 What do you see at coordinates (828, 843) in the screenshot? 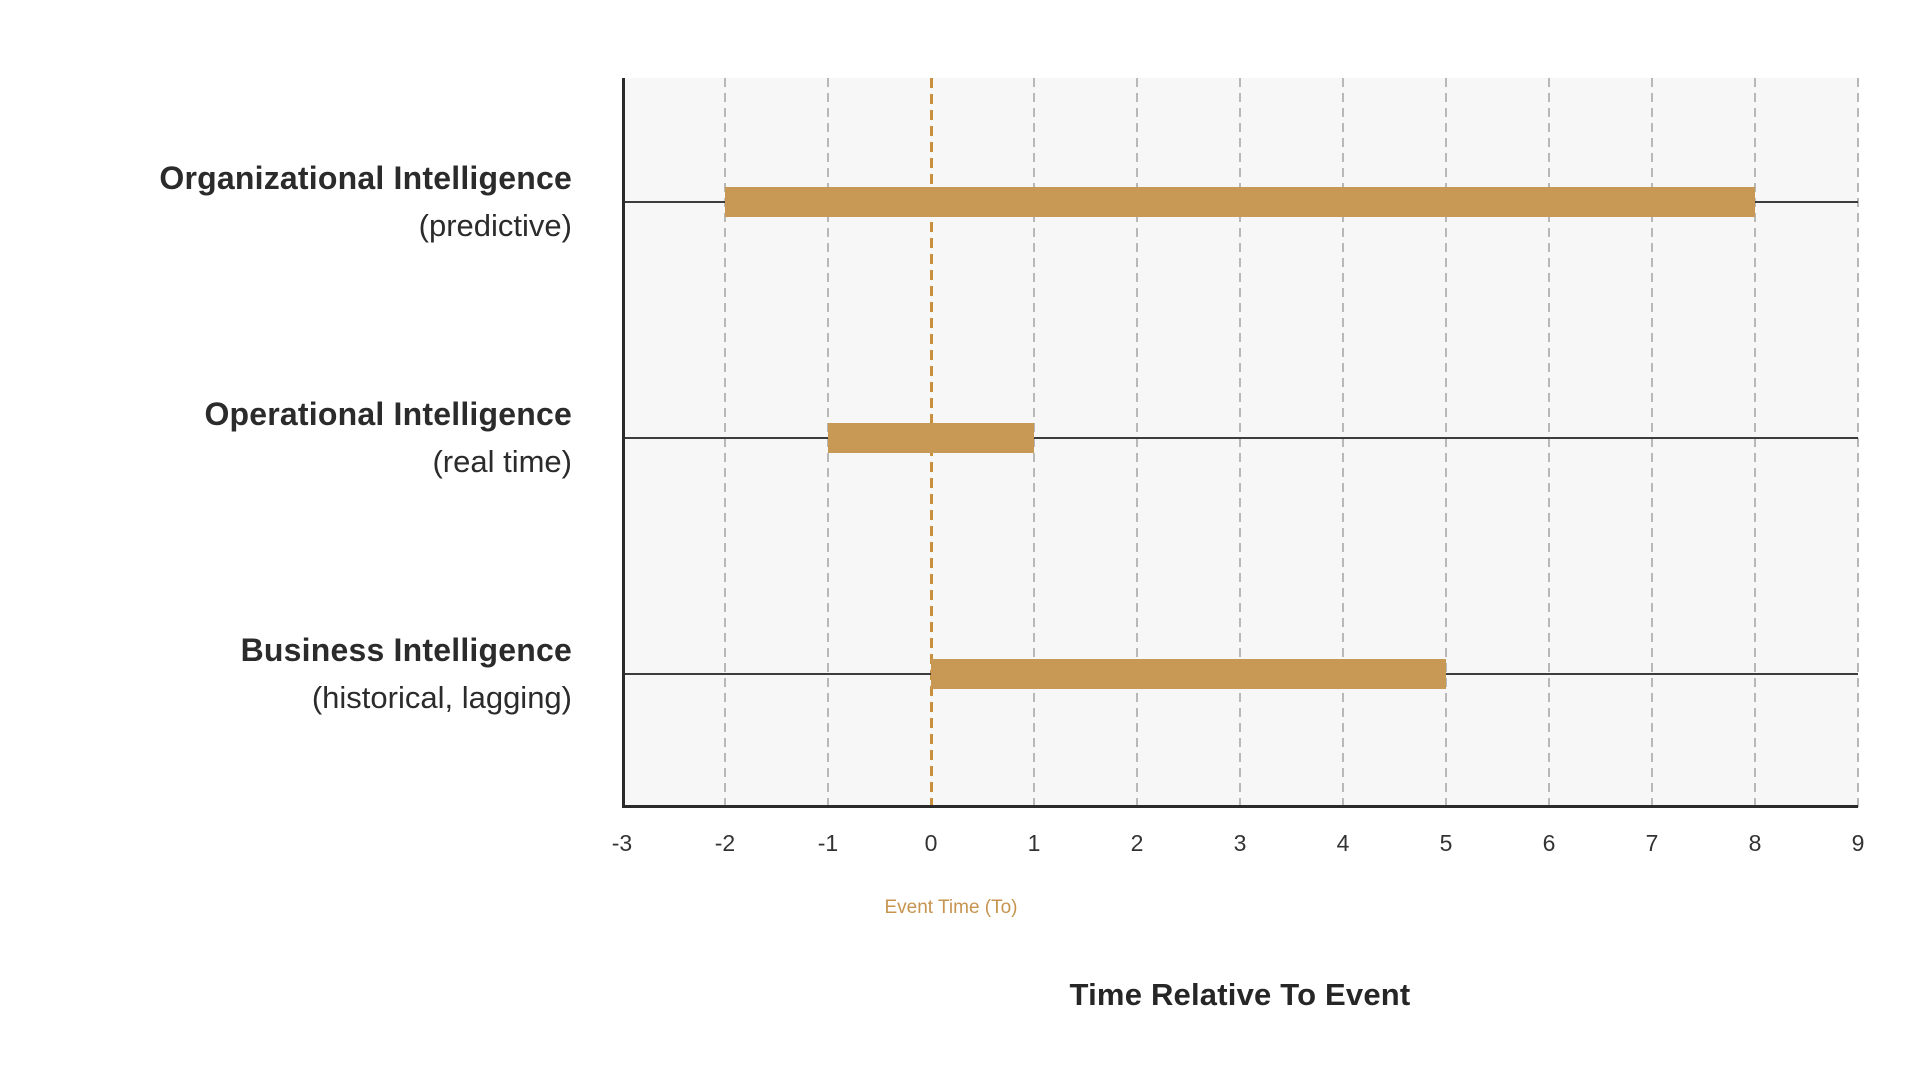
I see `x-tick-label: -1` at bounding box center [828, 843].